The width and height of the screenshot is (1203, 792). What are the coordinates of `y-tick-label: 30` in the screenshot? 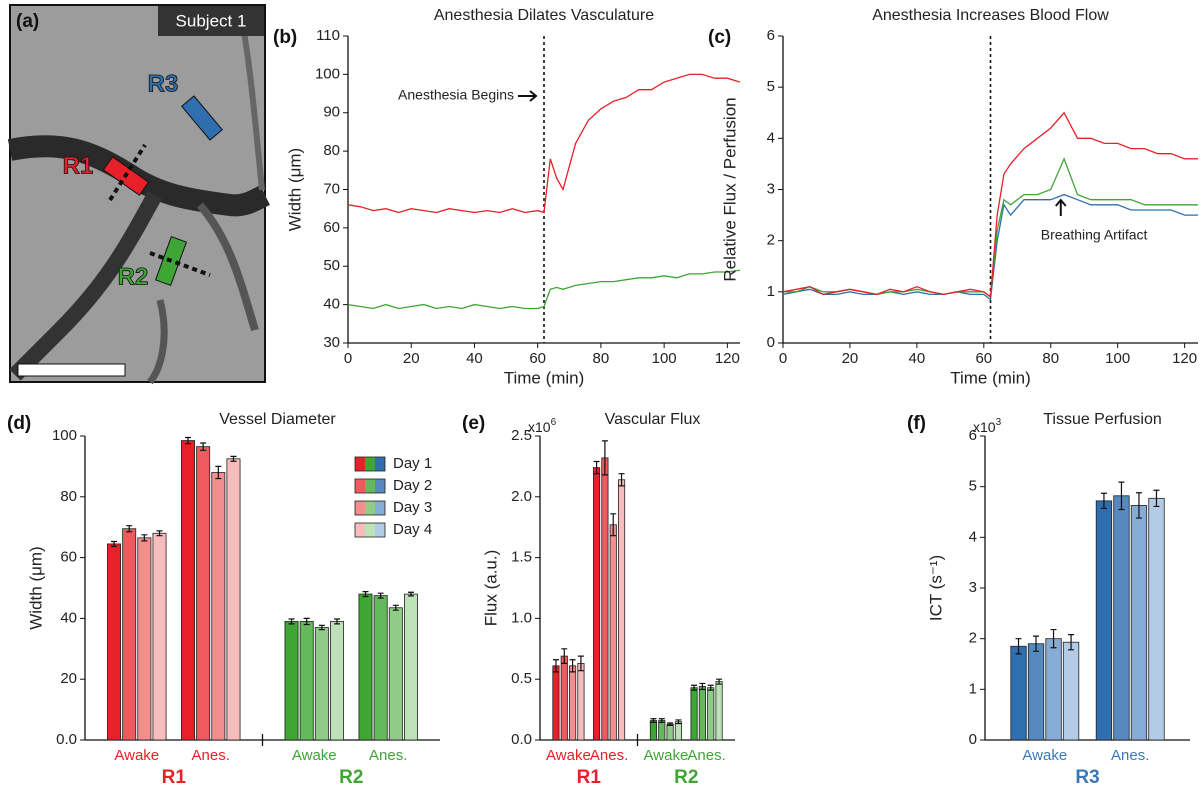 It's located at (331, 342).